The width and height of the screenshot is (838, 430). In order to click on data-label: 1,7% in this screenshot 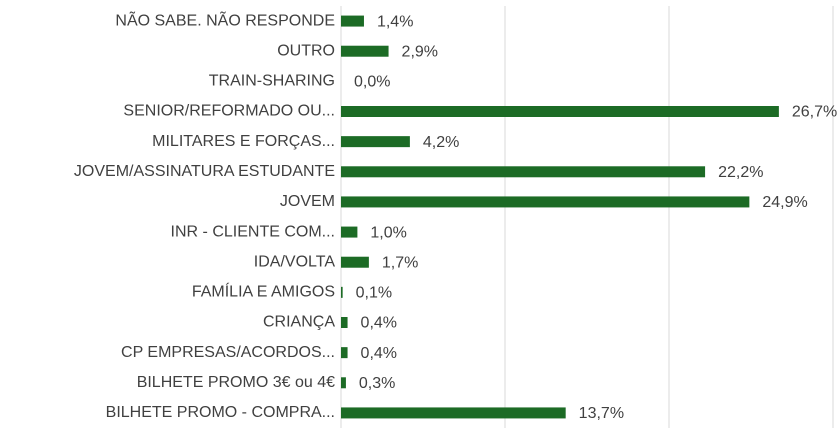, I will do `click(400, 262)`.